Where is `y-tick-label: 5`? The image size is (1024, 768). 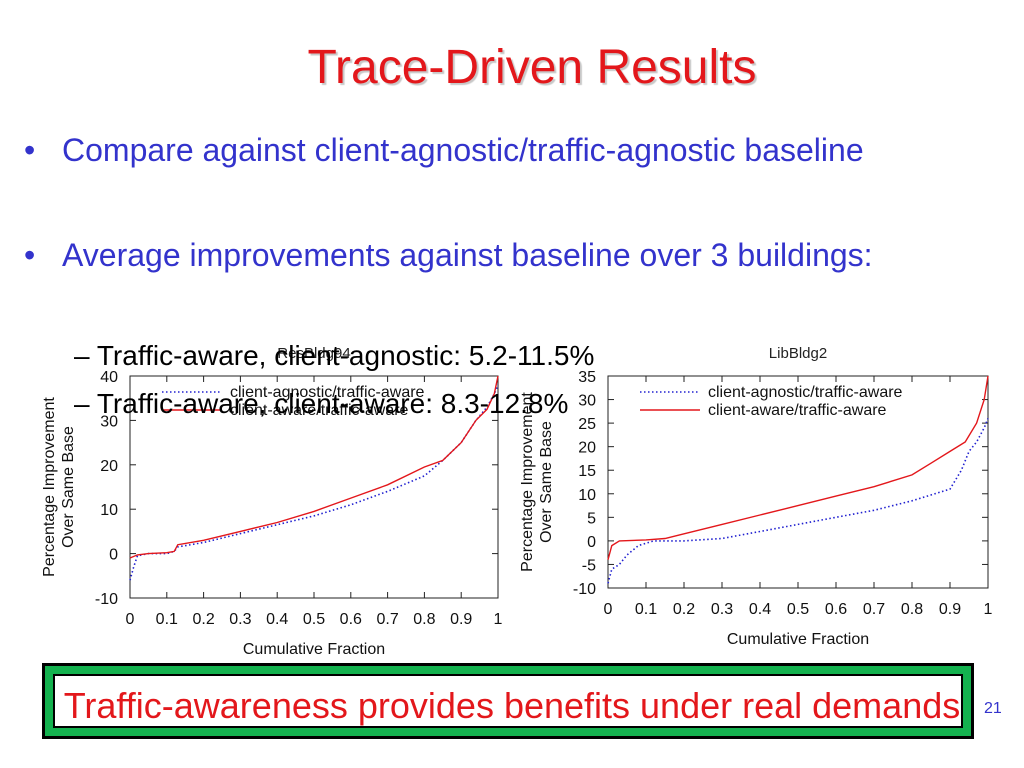 y-tick-label: 5 is located at coordinates (591, 518).